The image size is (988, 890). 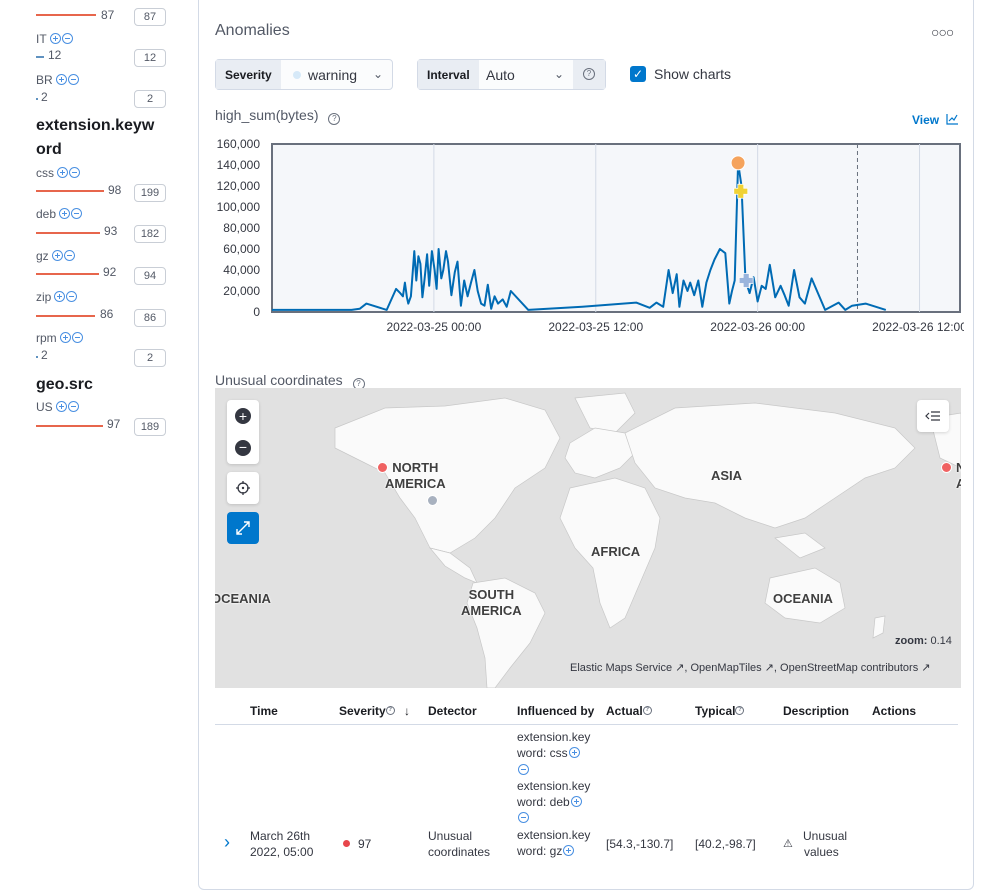 What do you see at coordinates (95, 137) in the screenshot?
I see `influencer-field-heading: extension.keyw ord` at bounding box center [95, 137].